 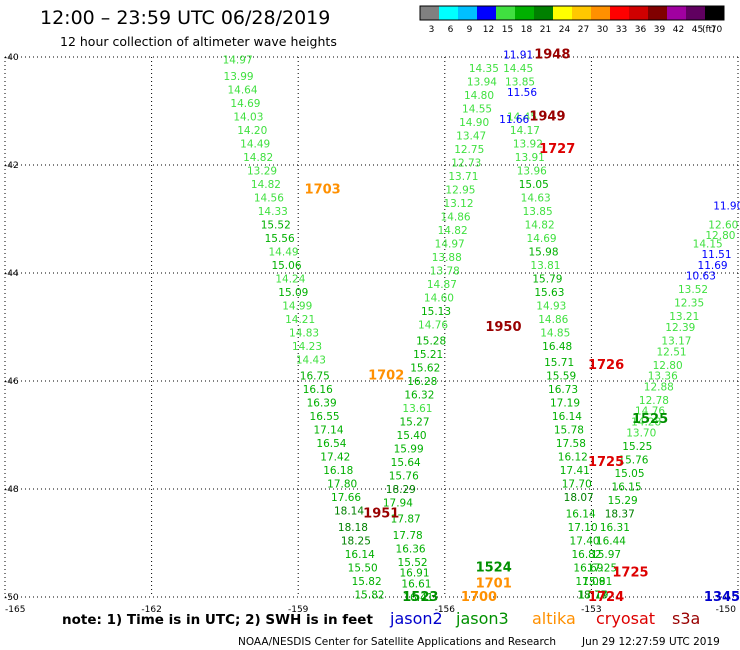 I want to click on swh-value: 15.79, so click(x=547, y=279).